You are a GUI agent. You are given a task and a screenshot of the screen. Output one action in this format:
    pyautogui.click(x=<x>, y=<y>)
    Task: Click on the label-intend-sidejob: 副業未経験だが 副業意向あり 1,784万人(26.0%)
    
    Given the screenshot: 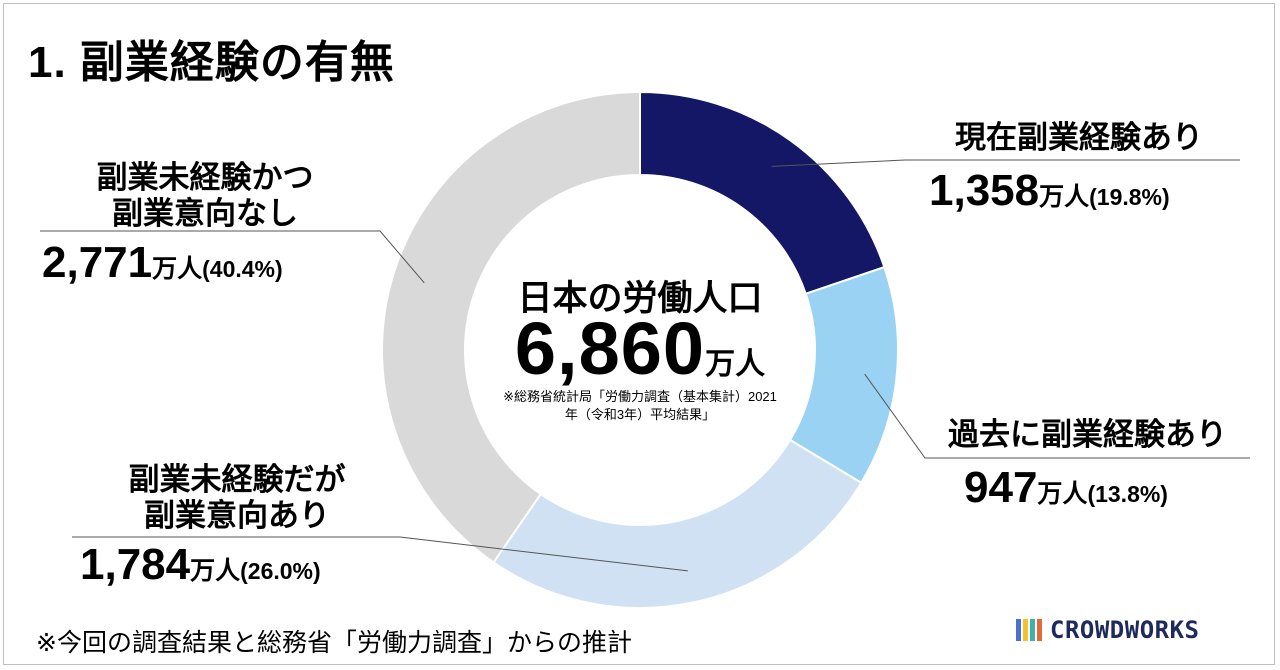 What is the action you would take?
    pyautogui.click(x=237, y=526)
    